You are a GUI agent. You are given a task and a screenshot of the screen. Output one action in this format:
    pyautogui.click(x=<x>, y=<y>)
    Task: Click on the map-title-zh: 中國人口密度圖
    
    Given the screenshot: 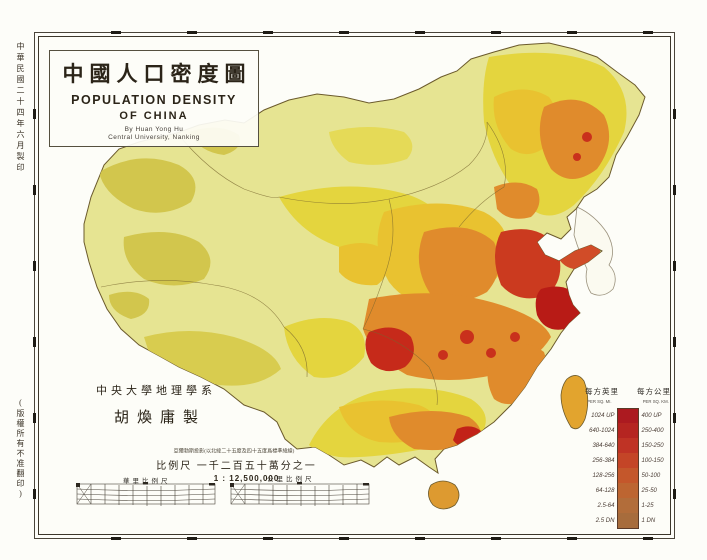 What is the action you would take?
    pyautogui.click(x=157, y=74)
    